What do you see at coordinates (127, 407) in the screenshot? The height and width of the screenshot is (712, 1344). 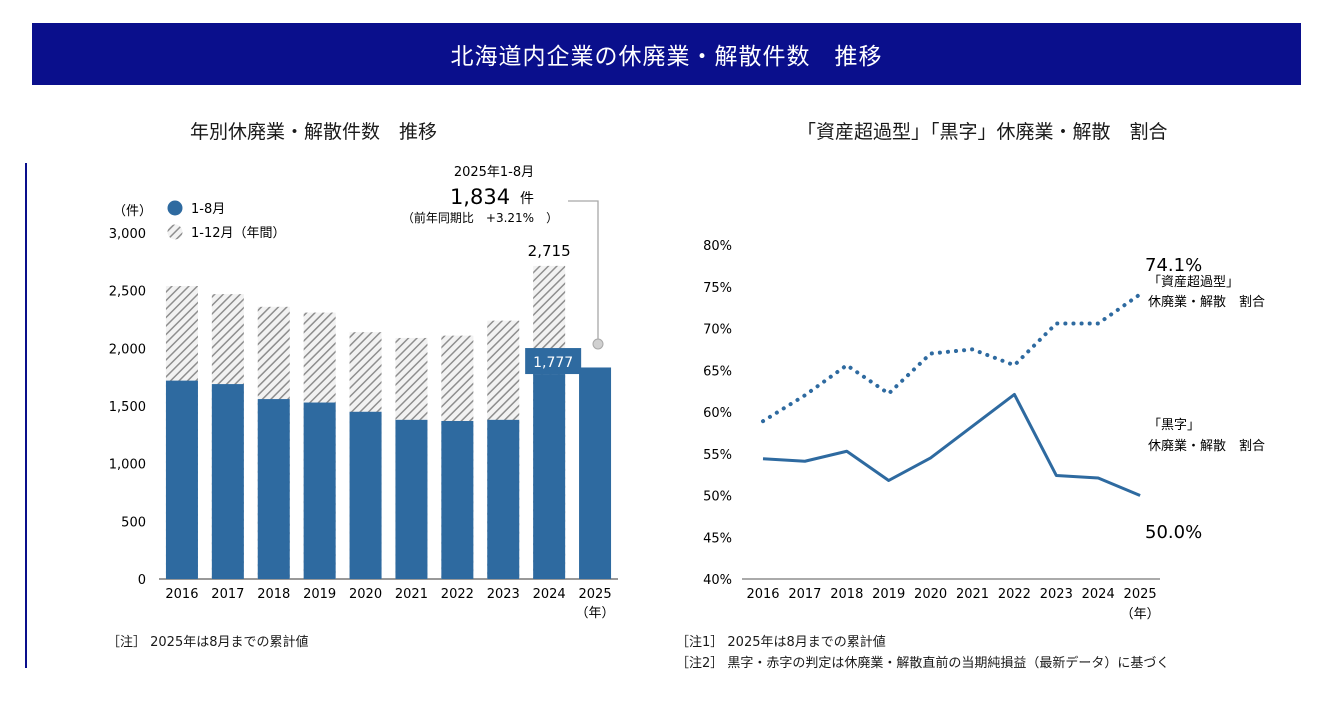 I see `y-tick-label: 1,500` at bounding box center [127, 407].